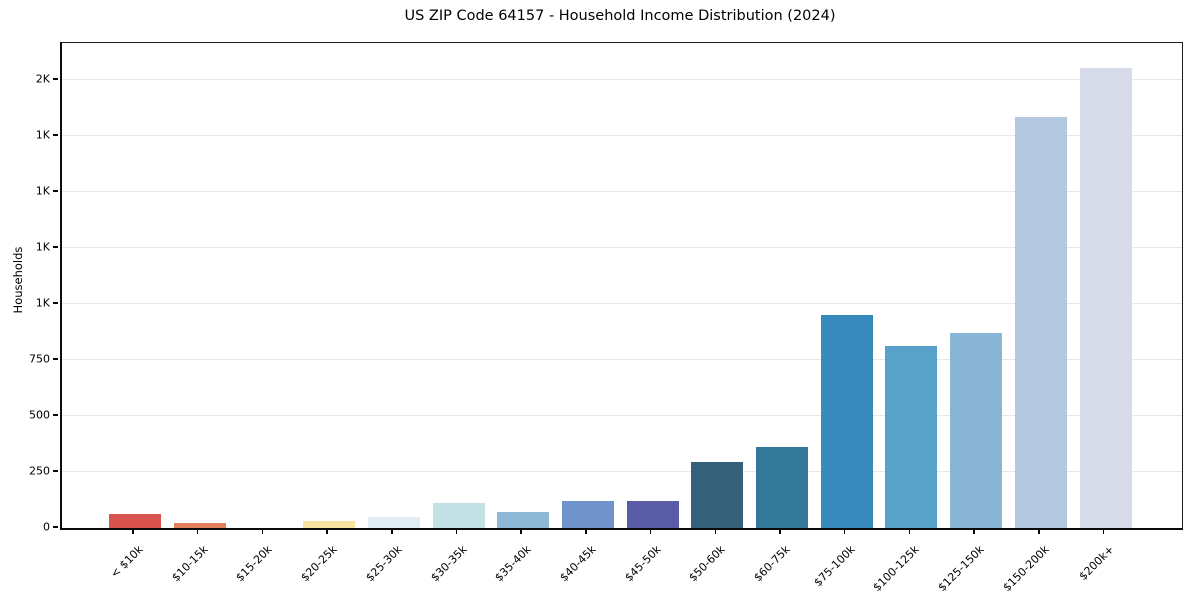 This screenshot has height=594, width=1189. I want to click on x-tick-label: $50-60k, so click(707, 563).